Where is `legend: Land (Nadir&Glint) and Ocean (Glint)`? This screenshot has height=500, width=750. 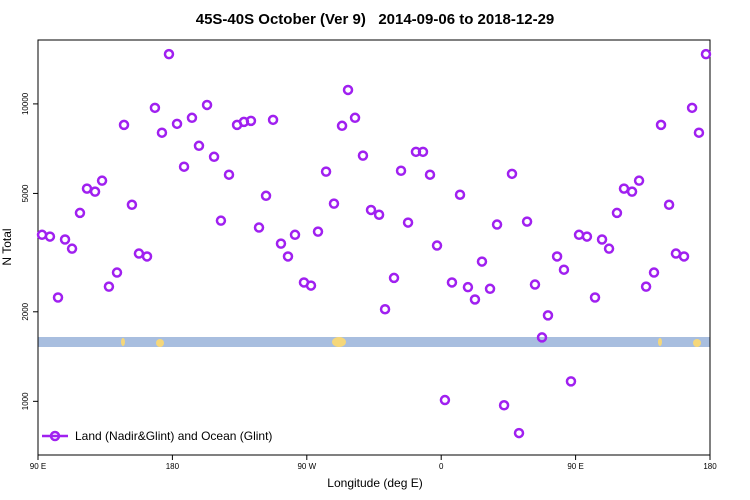 legend: Land (Nadir&Glint) and Ocean (Glint) is located at coordinates (157, 436).